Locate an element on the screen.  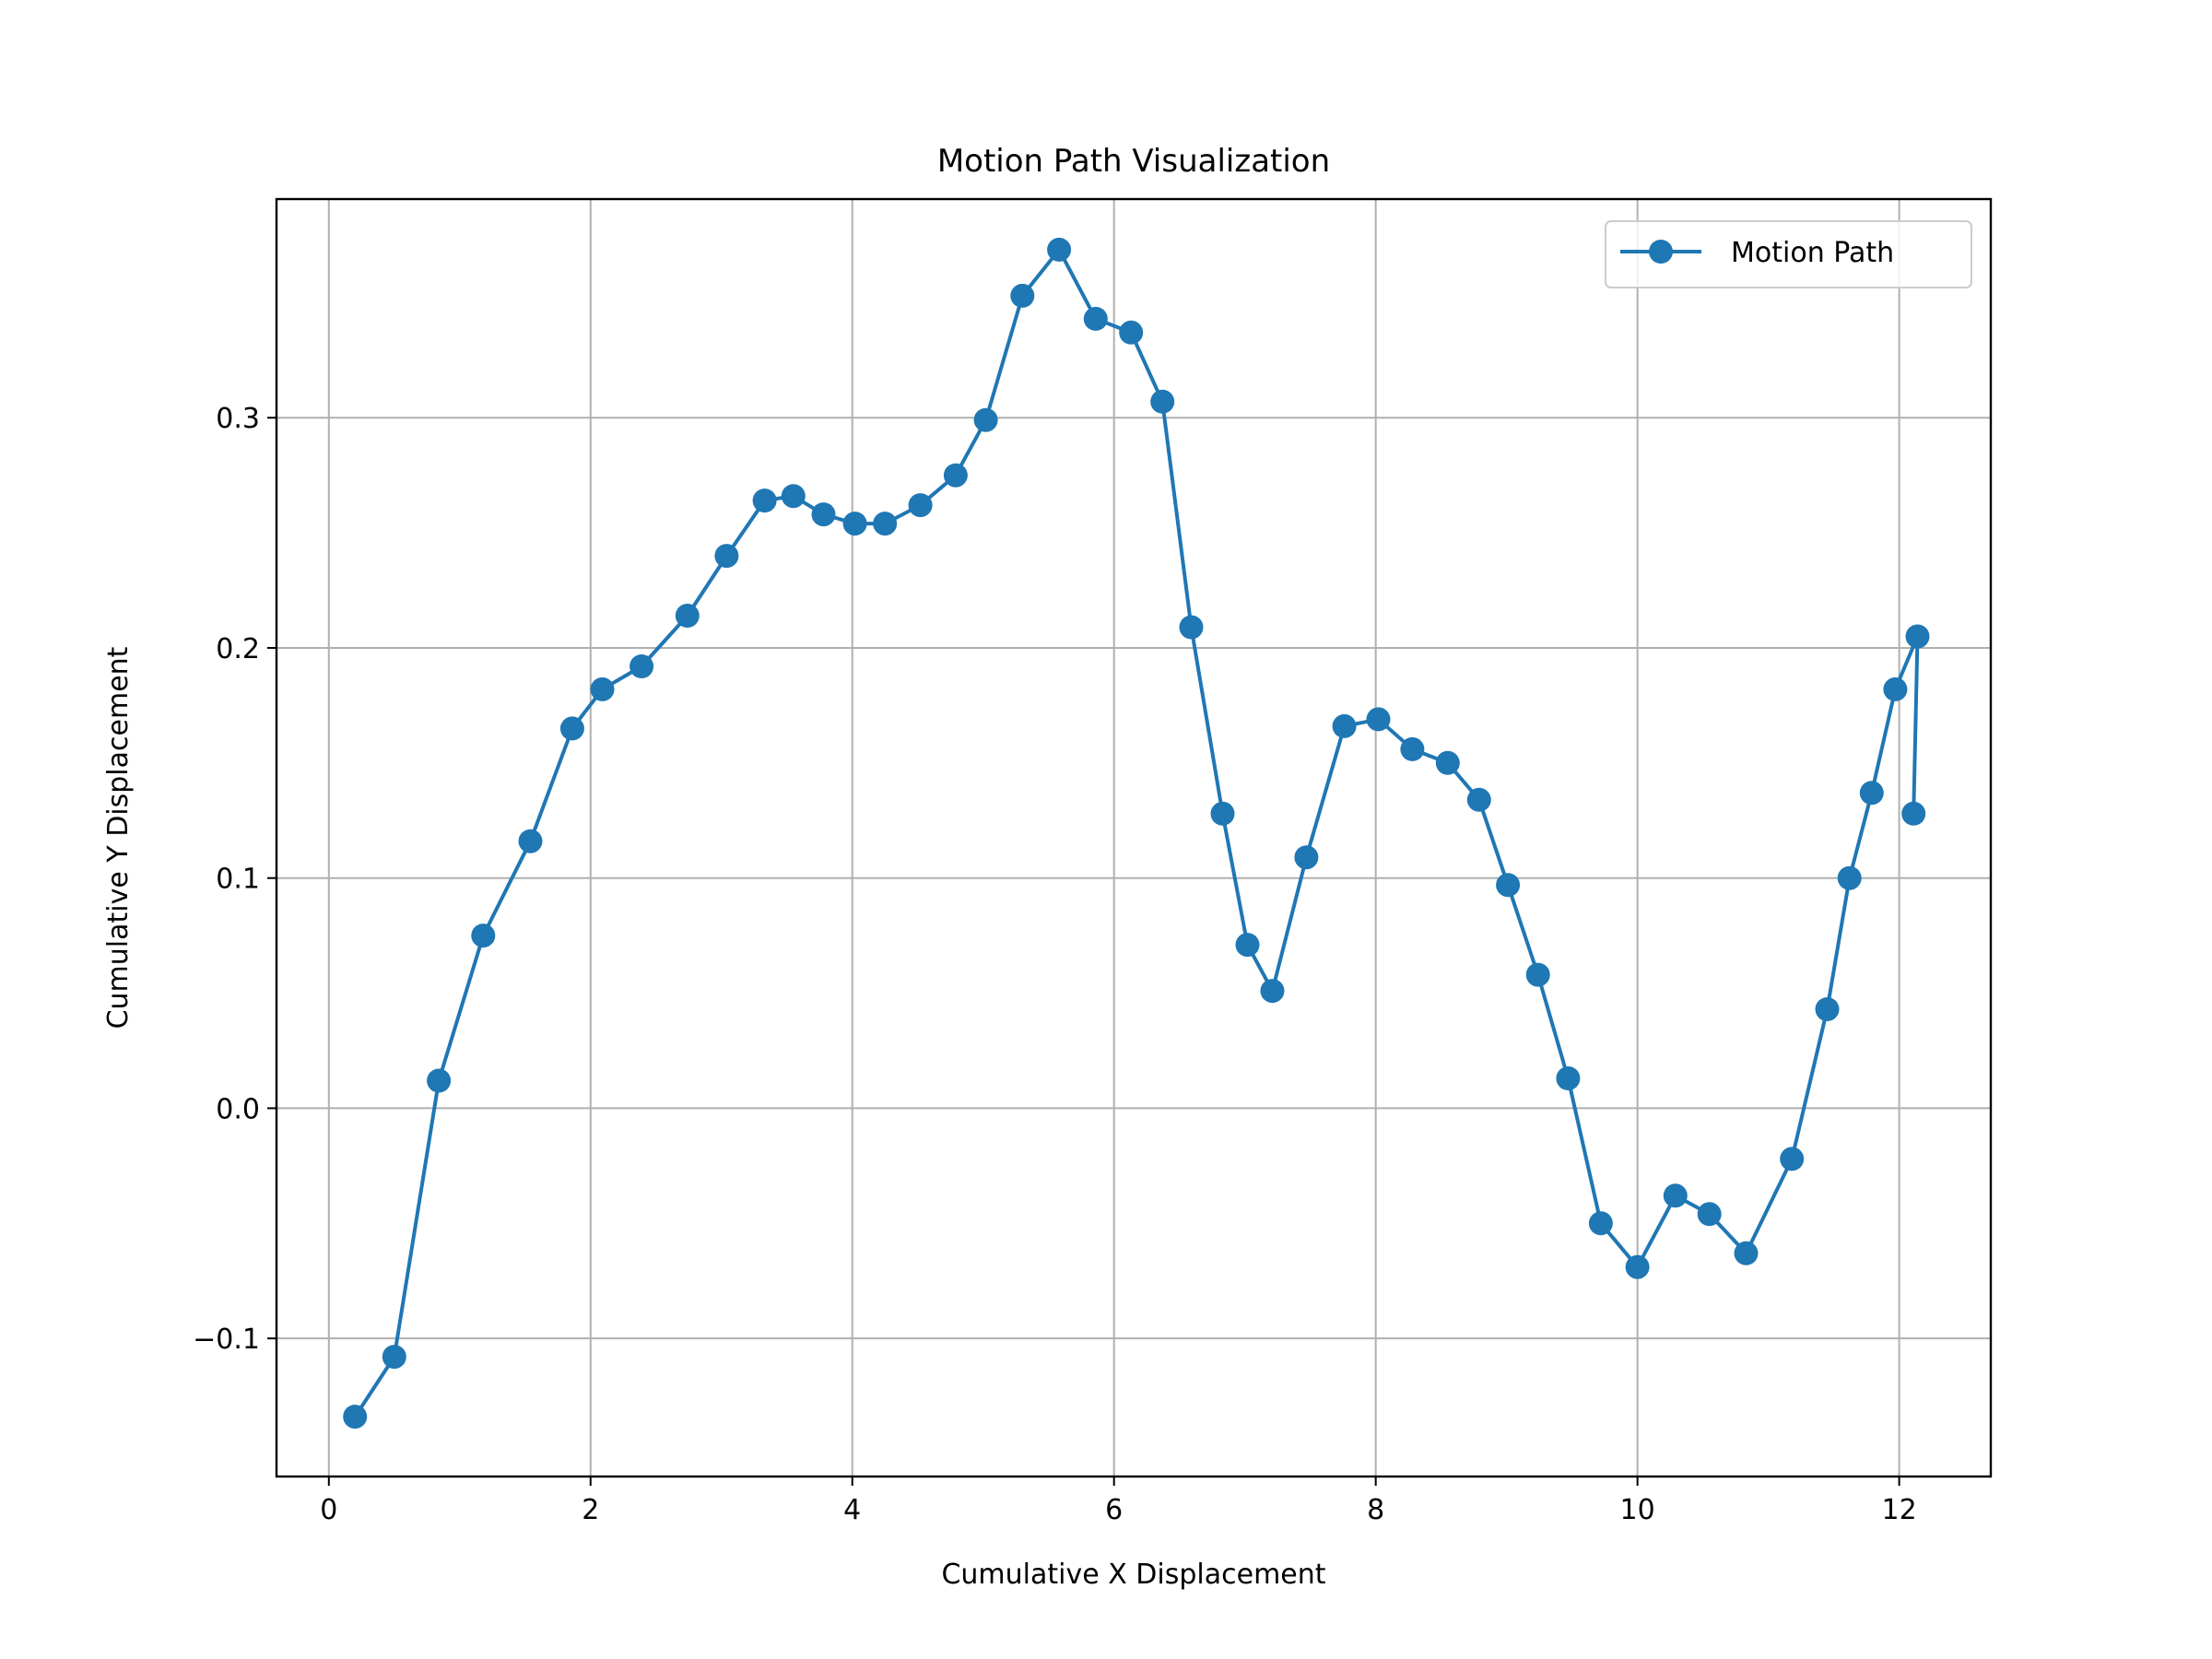
x-tick-label: 12 is located at coordinates (1899, 1510).